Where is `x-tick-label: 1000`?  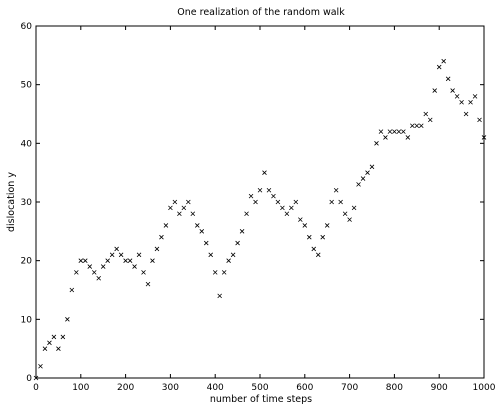
x-tick-label: 1000 is located at coordinates (484, 388).